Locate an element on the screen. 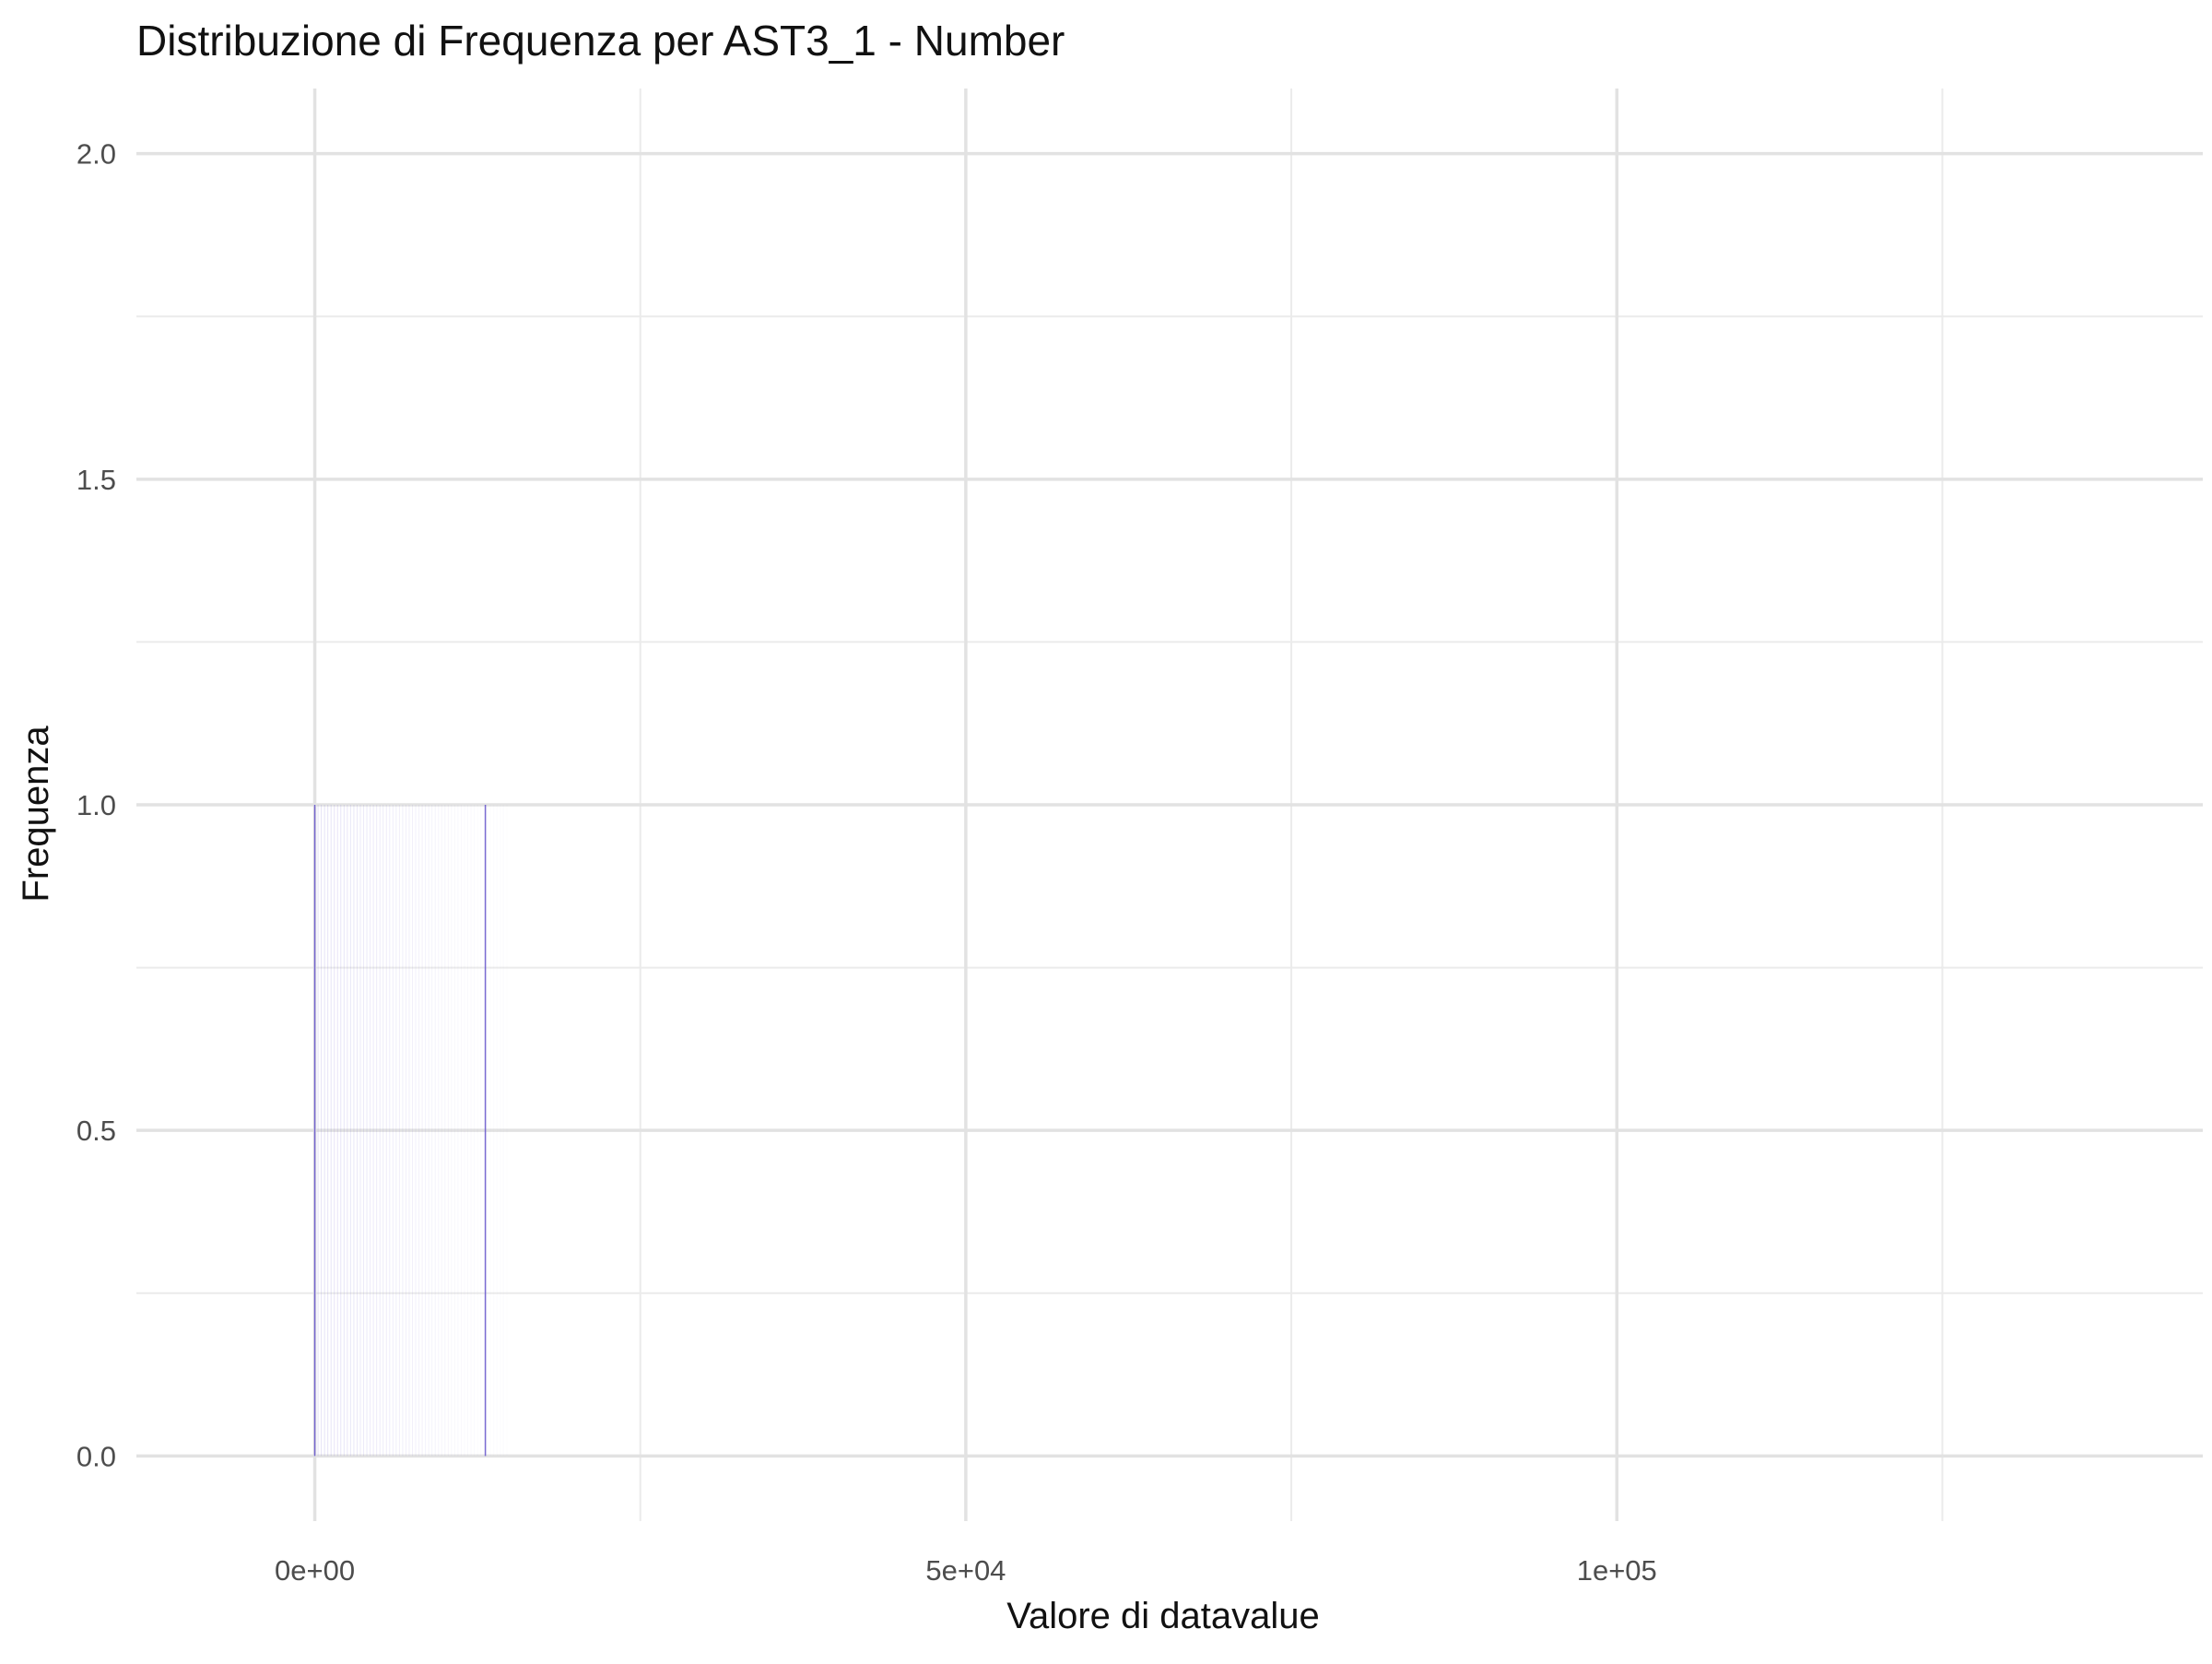  y-tick-labels: 0.0 0.5 1.0 1.5 2.0 is located at coordinates (96, 805).